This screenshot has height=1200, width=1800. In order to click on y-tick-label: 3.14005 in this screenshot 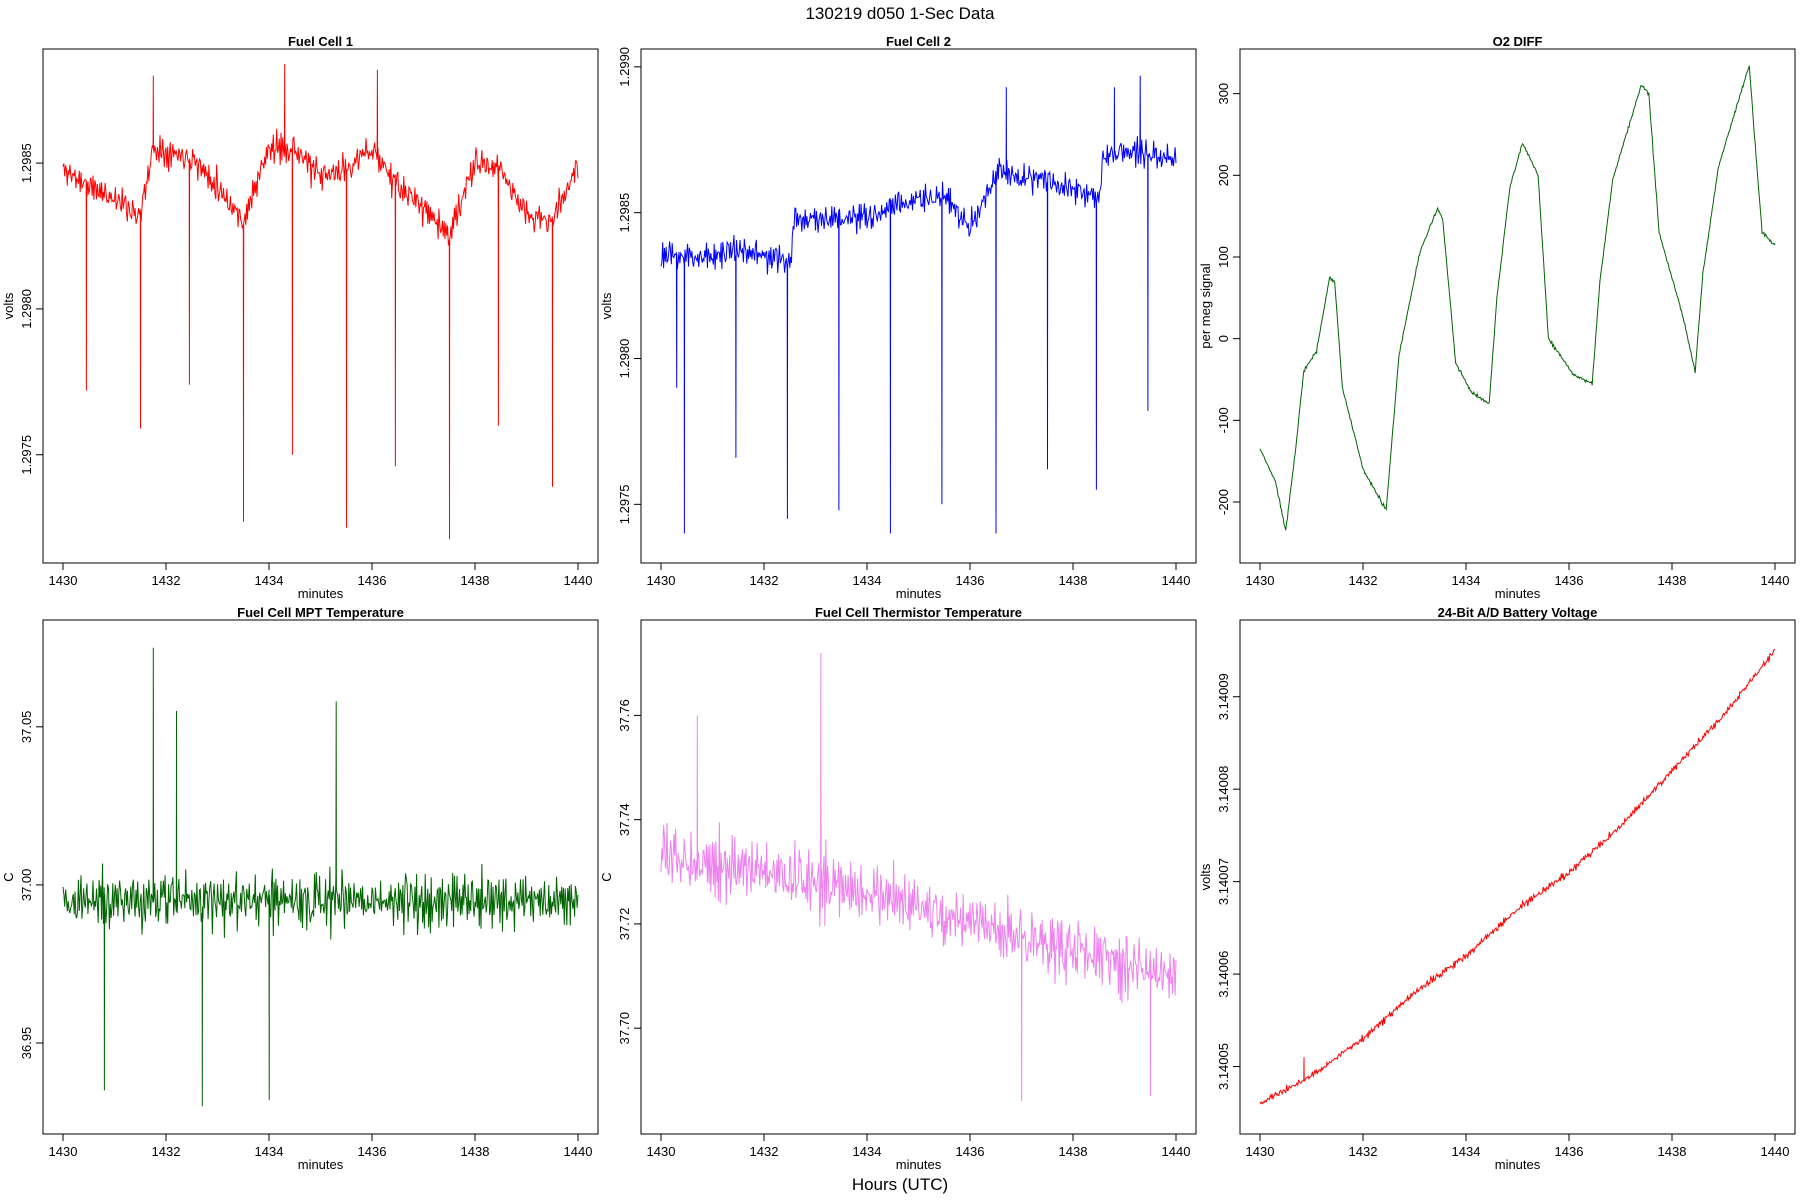, I will do `click(1223, 1066)`.